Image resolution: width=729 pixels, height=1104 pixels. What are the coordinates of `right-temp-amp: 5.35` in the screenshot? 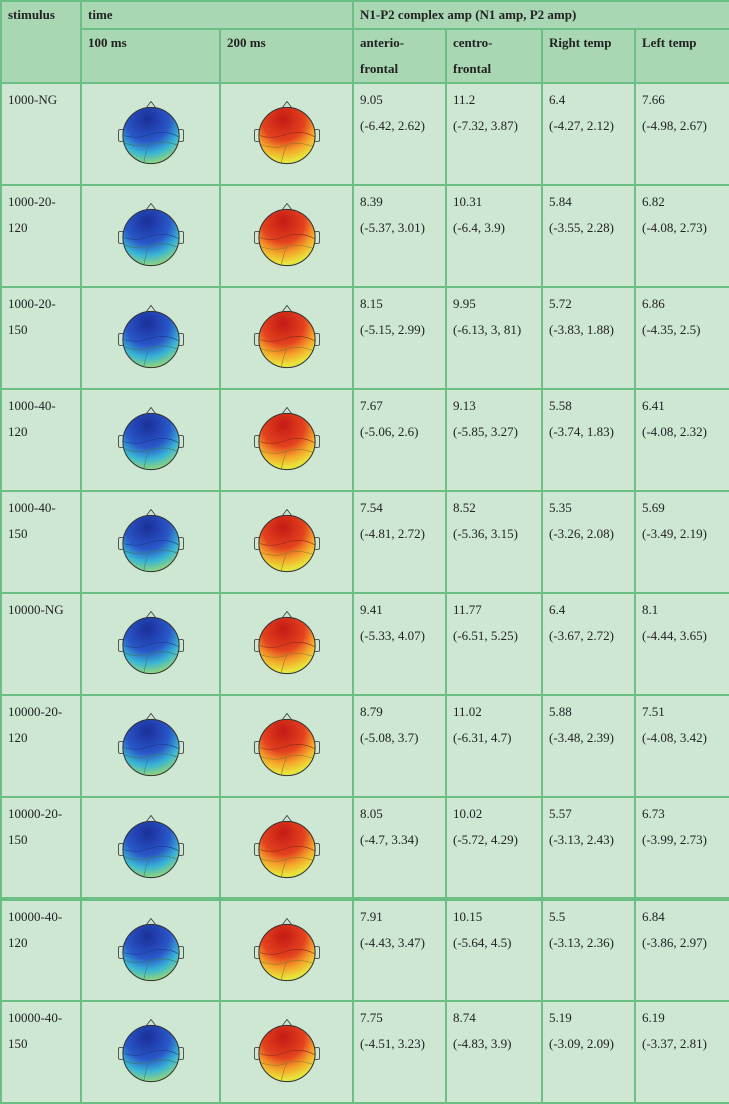 It's located at (560, 507).